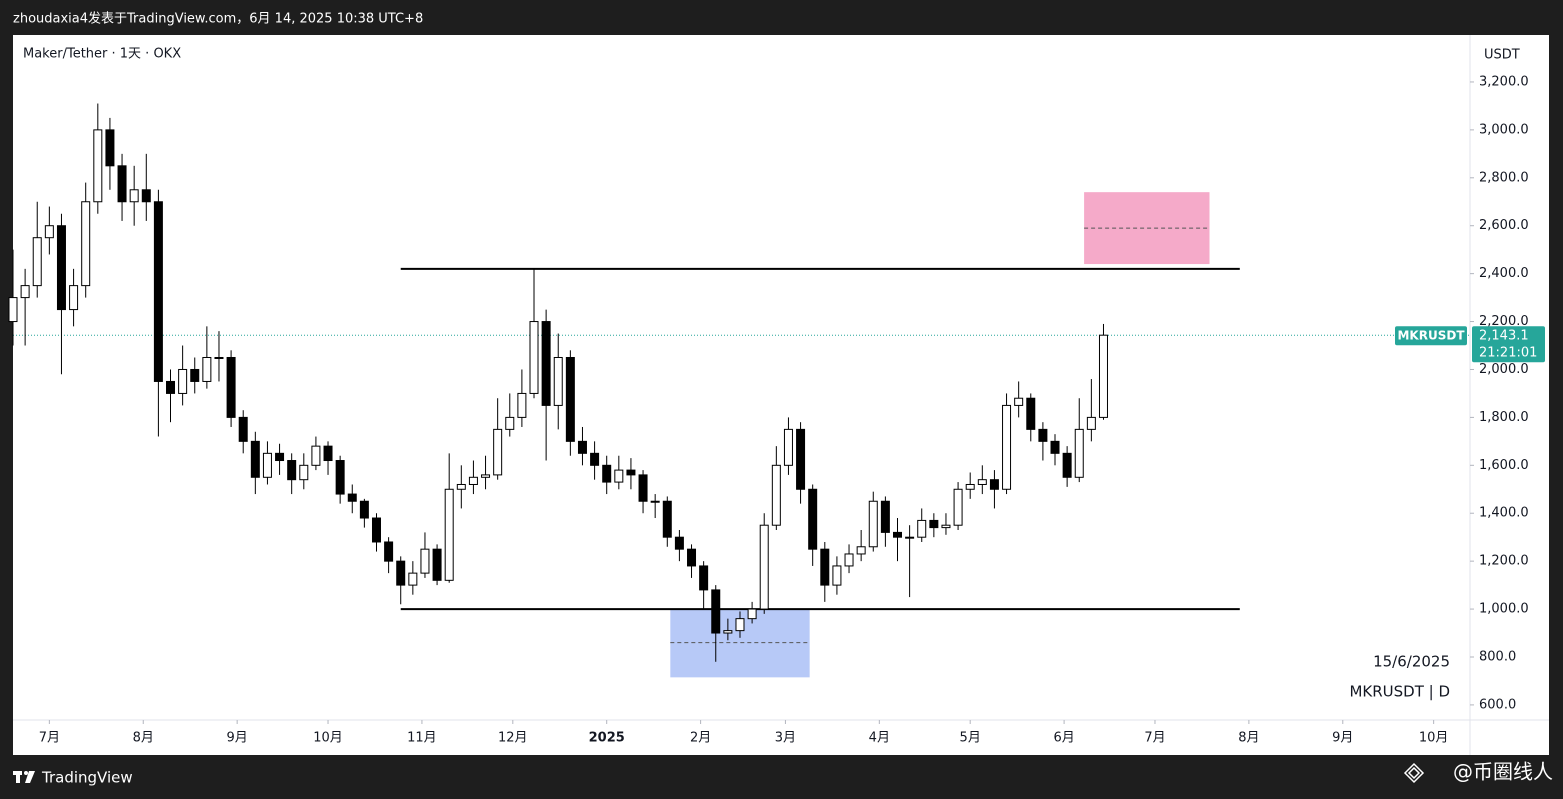 This screenshot has height=799, width=1563. What do you see at coordinates (700, 738) in the screenshot?
I see `x-tick-label: 2月` at bounding box center [700, 738].